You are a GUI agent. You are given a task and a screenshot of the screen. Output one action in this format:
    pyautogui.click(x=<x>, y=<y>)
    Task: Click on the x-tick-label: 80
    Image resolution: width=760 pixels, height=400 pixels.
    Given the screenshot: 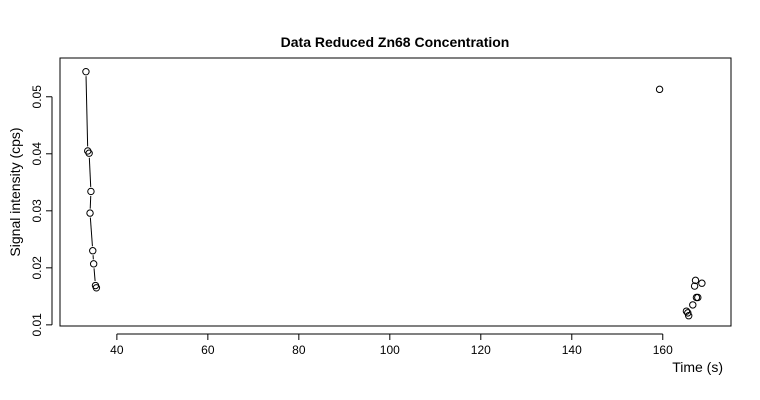 What is the action you would take?
    pyautogui.click(x=299, y=350)
    